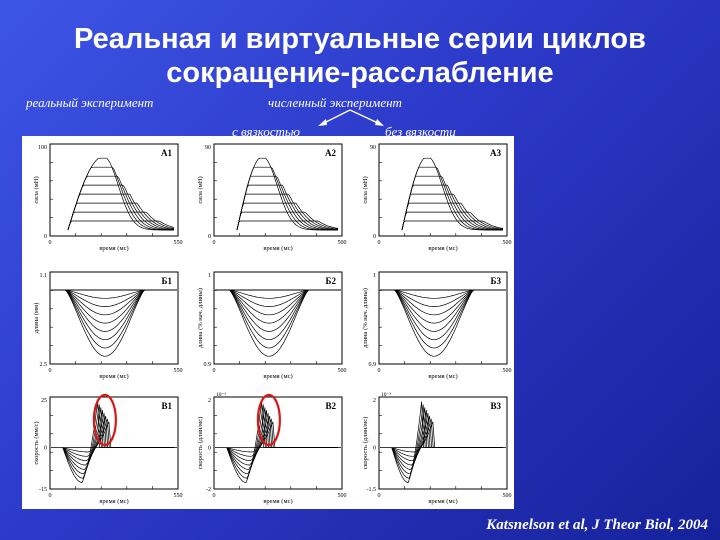  What do you see at coordinates (360, 39) in the screenshot?
I see `slide-title-line1: Реальная и виртуальные серии циклов` at bounding box center [360, 39].